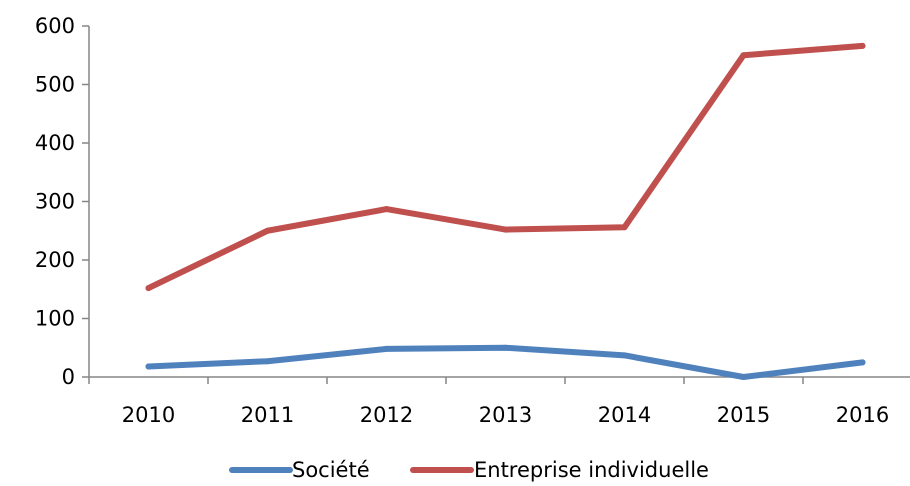  What do you see at coordinates (331, 470) in the screenshot?
I see `legend-label: Société` at bounding box center [331, 470].